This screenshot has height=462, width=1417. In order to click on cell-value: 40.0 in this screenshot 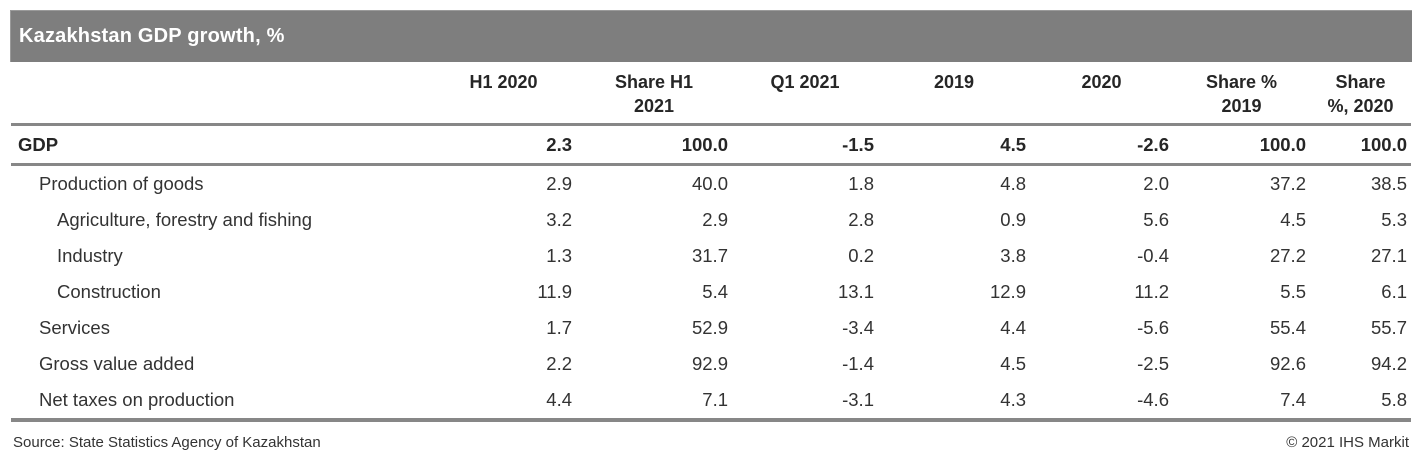, I will do `click(709, 183)`.